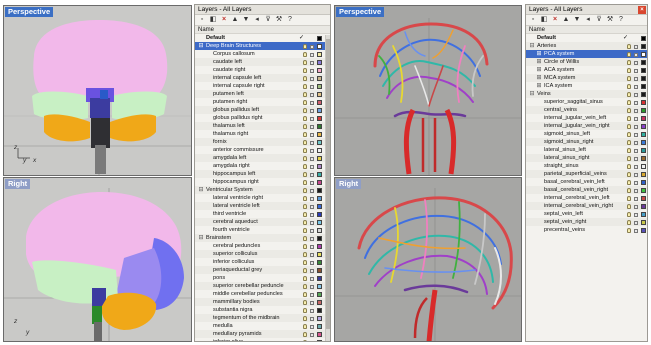 This screenshot has height=345, width=651. Describe the element at coordinates (586, 230) in the screenshot. I see `layer-row: precentral_veins` at that location.